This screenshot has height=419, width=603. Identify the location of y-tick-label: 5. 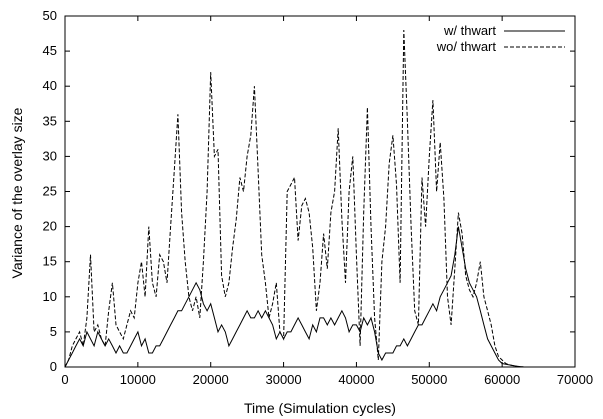
(53, 331).